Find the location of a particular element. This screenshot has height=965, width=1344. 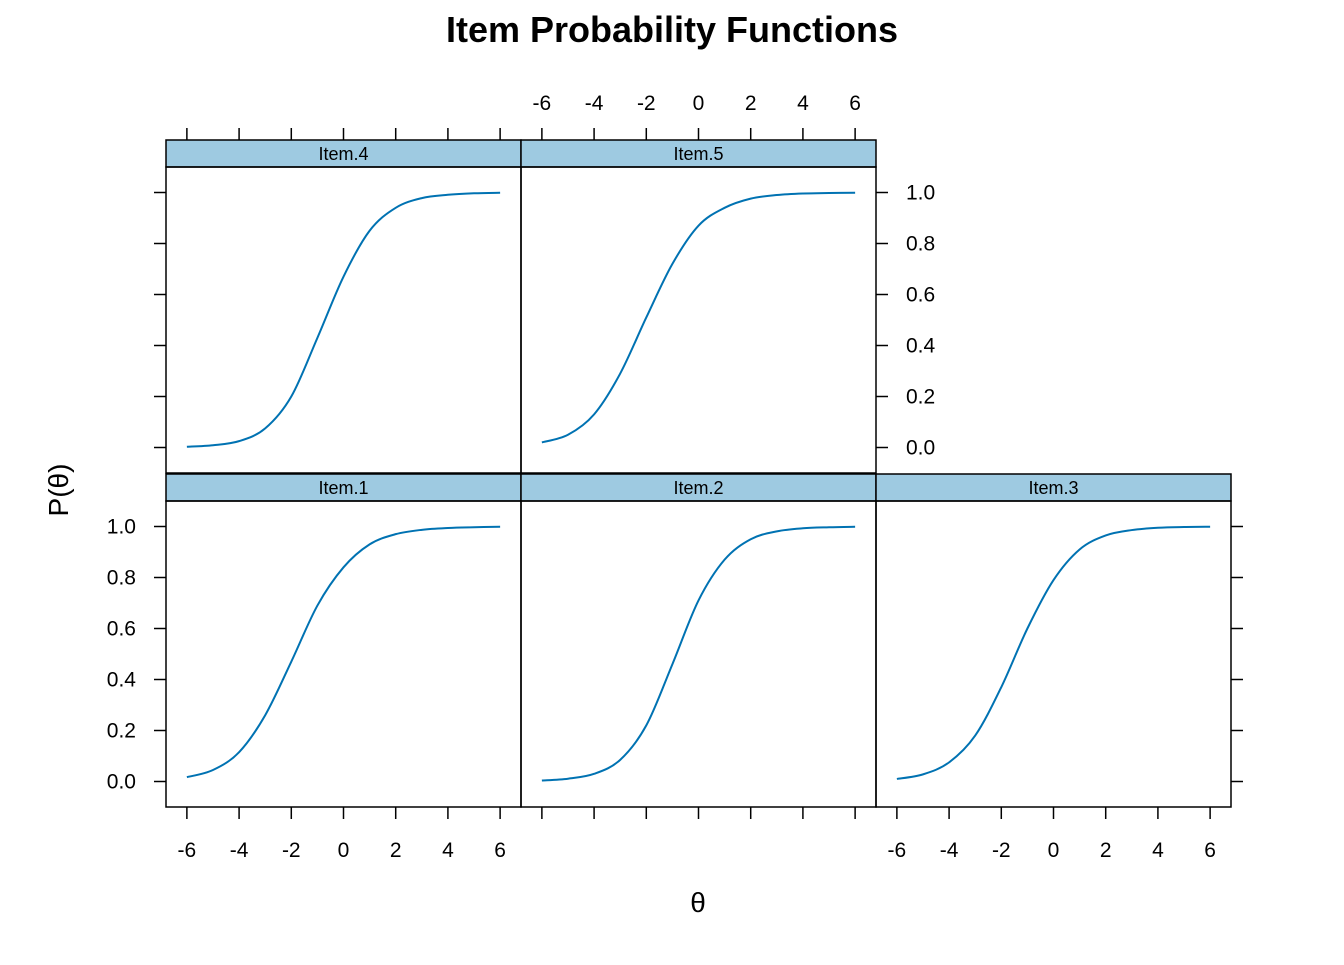

y-tick-label-right: 0.4 is located at coordinates (921, 346).